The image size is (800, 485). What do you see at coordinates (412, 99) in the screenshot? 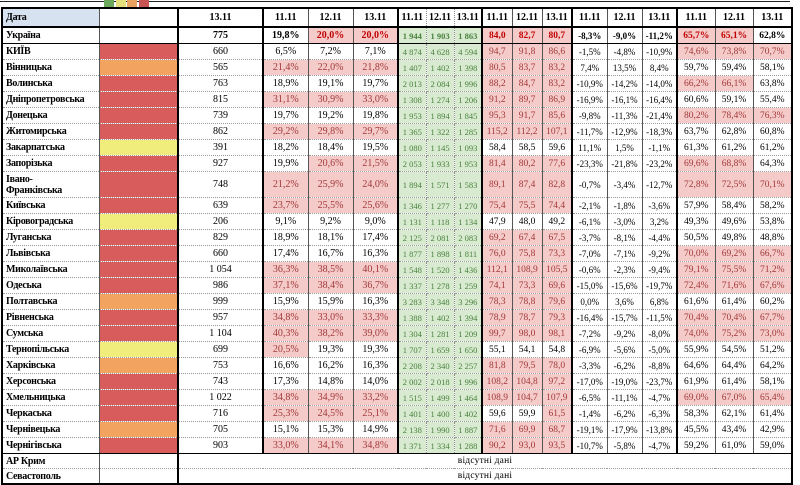
I see `value-cell: 1 308` at bounding box center [412, 99].